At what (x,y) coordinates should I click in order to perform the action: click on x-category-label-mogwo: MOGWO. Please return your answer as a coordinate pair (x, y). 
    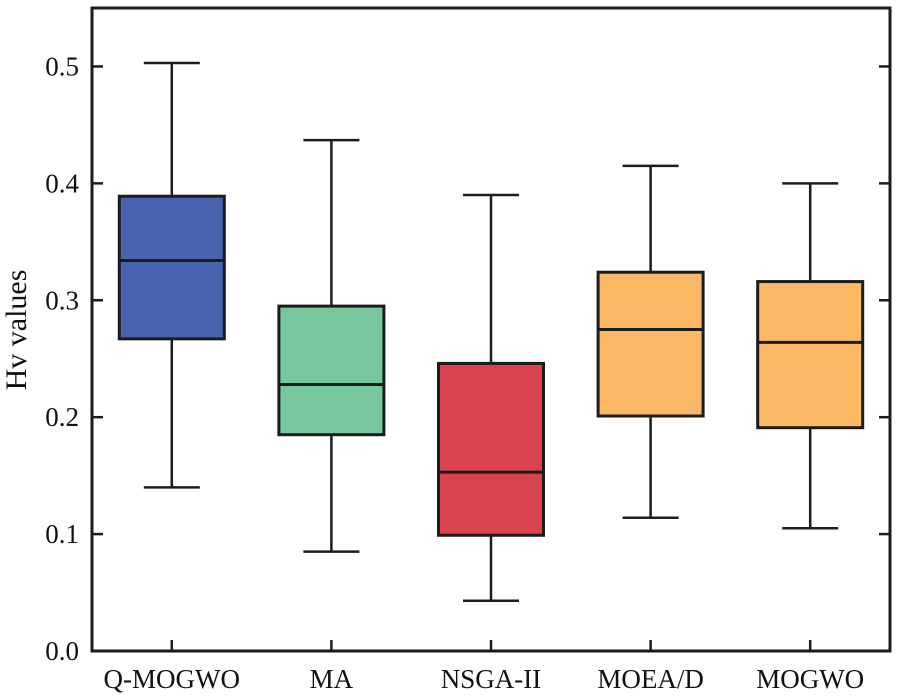
    Looking at the image, I should click on (810, 679).